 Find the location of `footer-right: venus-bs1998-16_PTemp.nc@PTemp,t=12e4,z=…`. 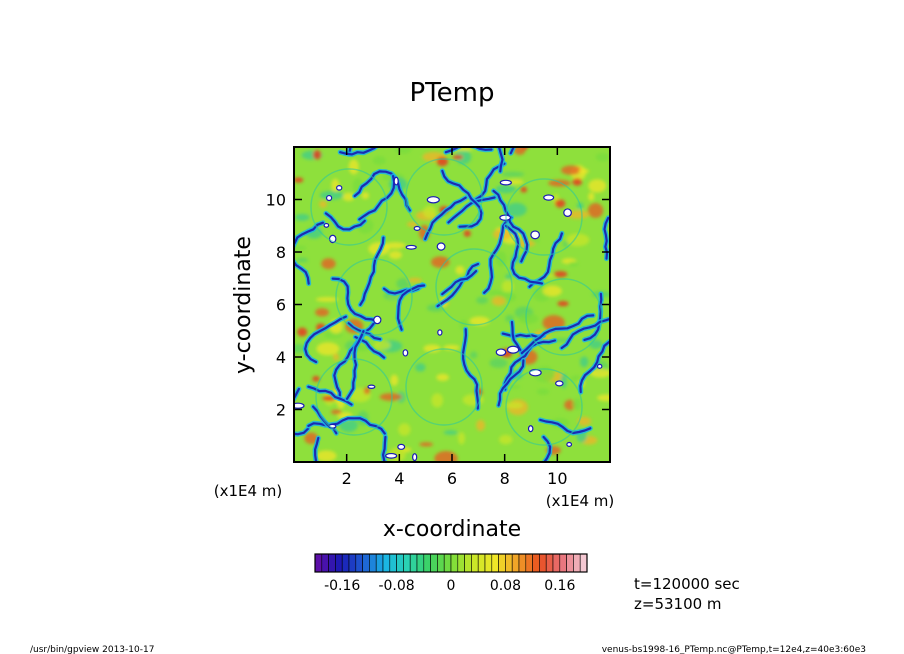

footer-right: venus-bs1998-16_PTemp.nc@PTemp,t=12e4,z=… is located at coordinates (734, 649).